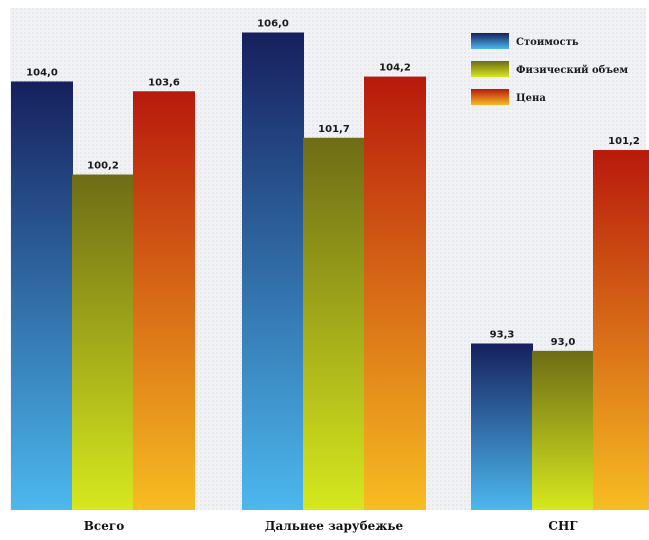  What do you see at coordinates (572, 70) in the screenshot?
I see `legend-label-series-2: Физический объем` at bounding box center [572, 70].